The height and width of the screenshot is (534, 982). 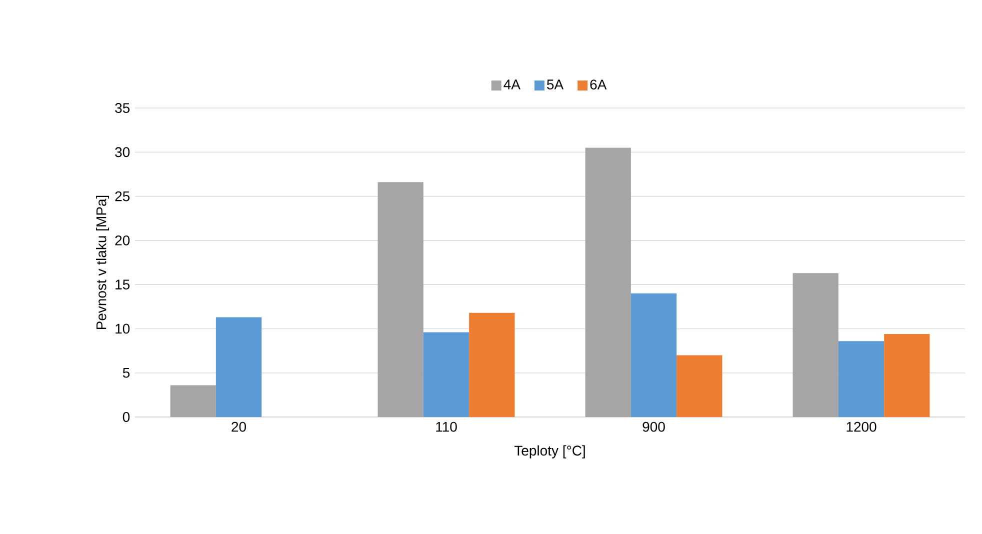 What do you see at coordinates (239, 427) in the screenshot?
I see `x-tick-label: 20` at bounding box center [239, 427].